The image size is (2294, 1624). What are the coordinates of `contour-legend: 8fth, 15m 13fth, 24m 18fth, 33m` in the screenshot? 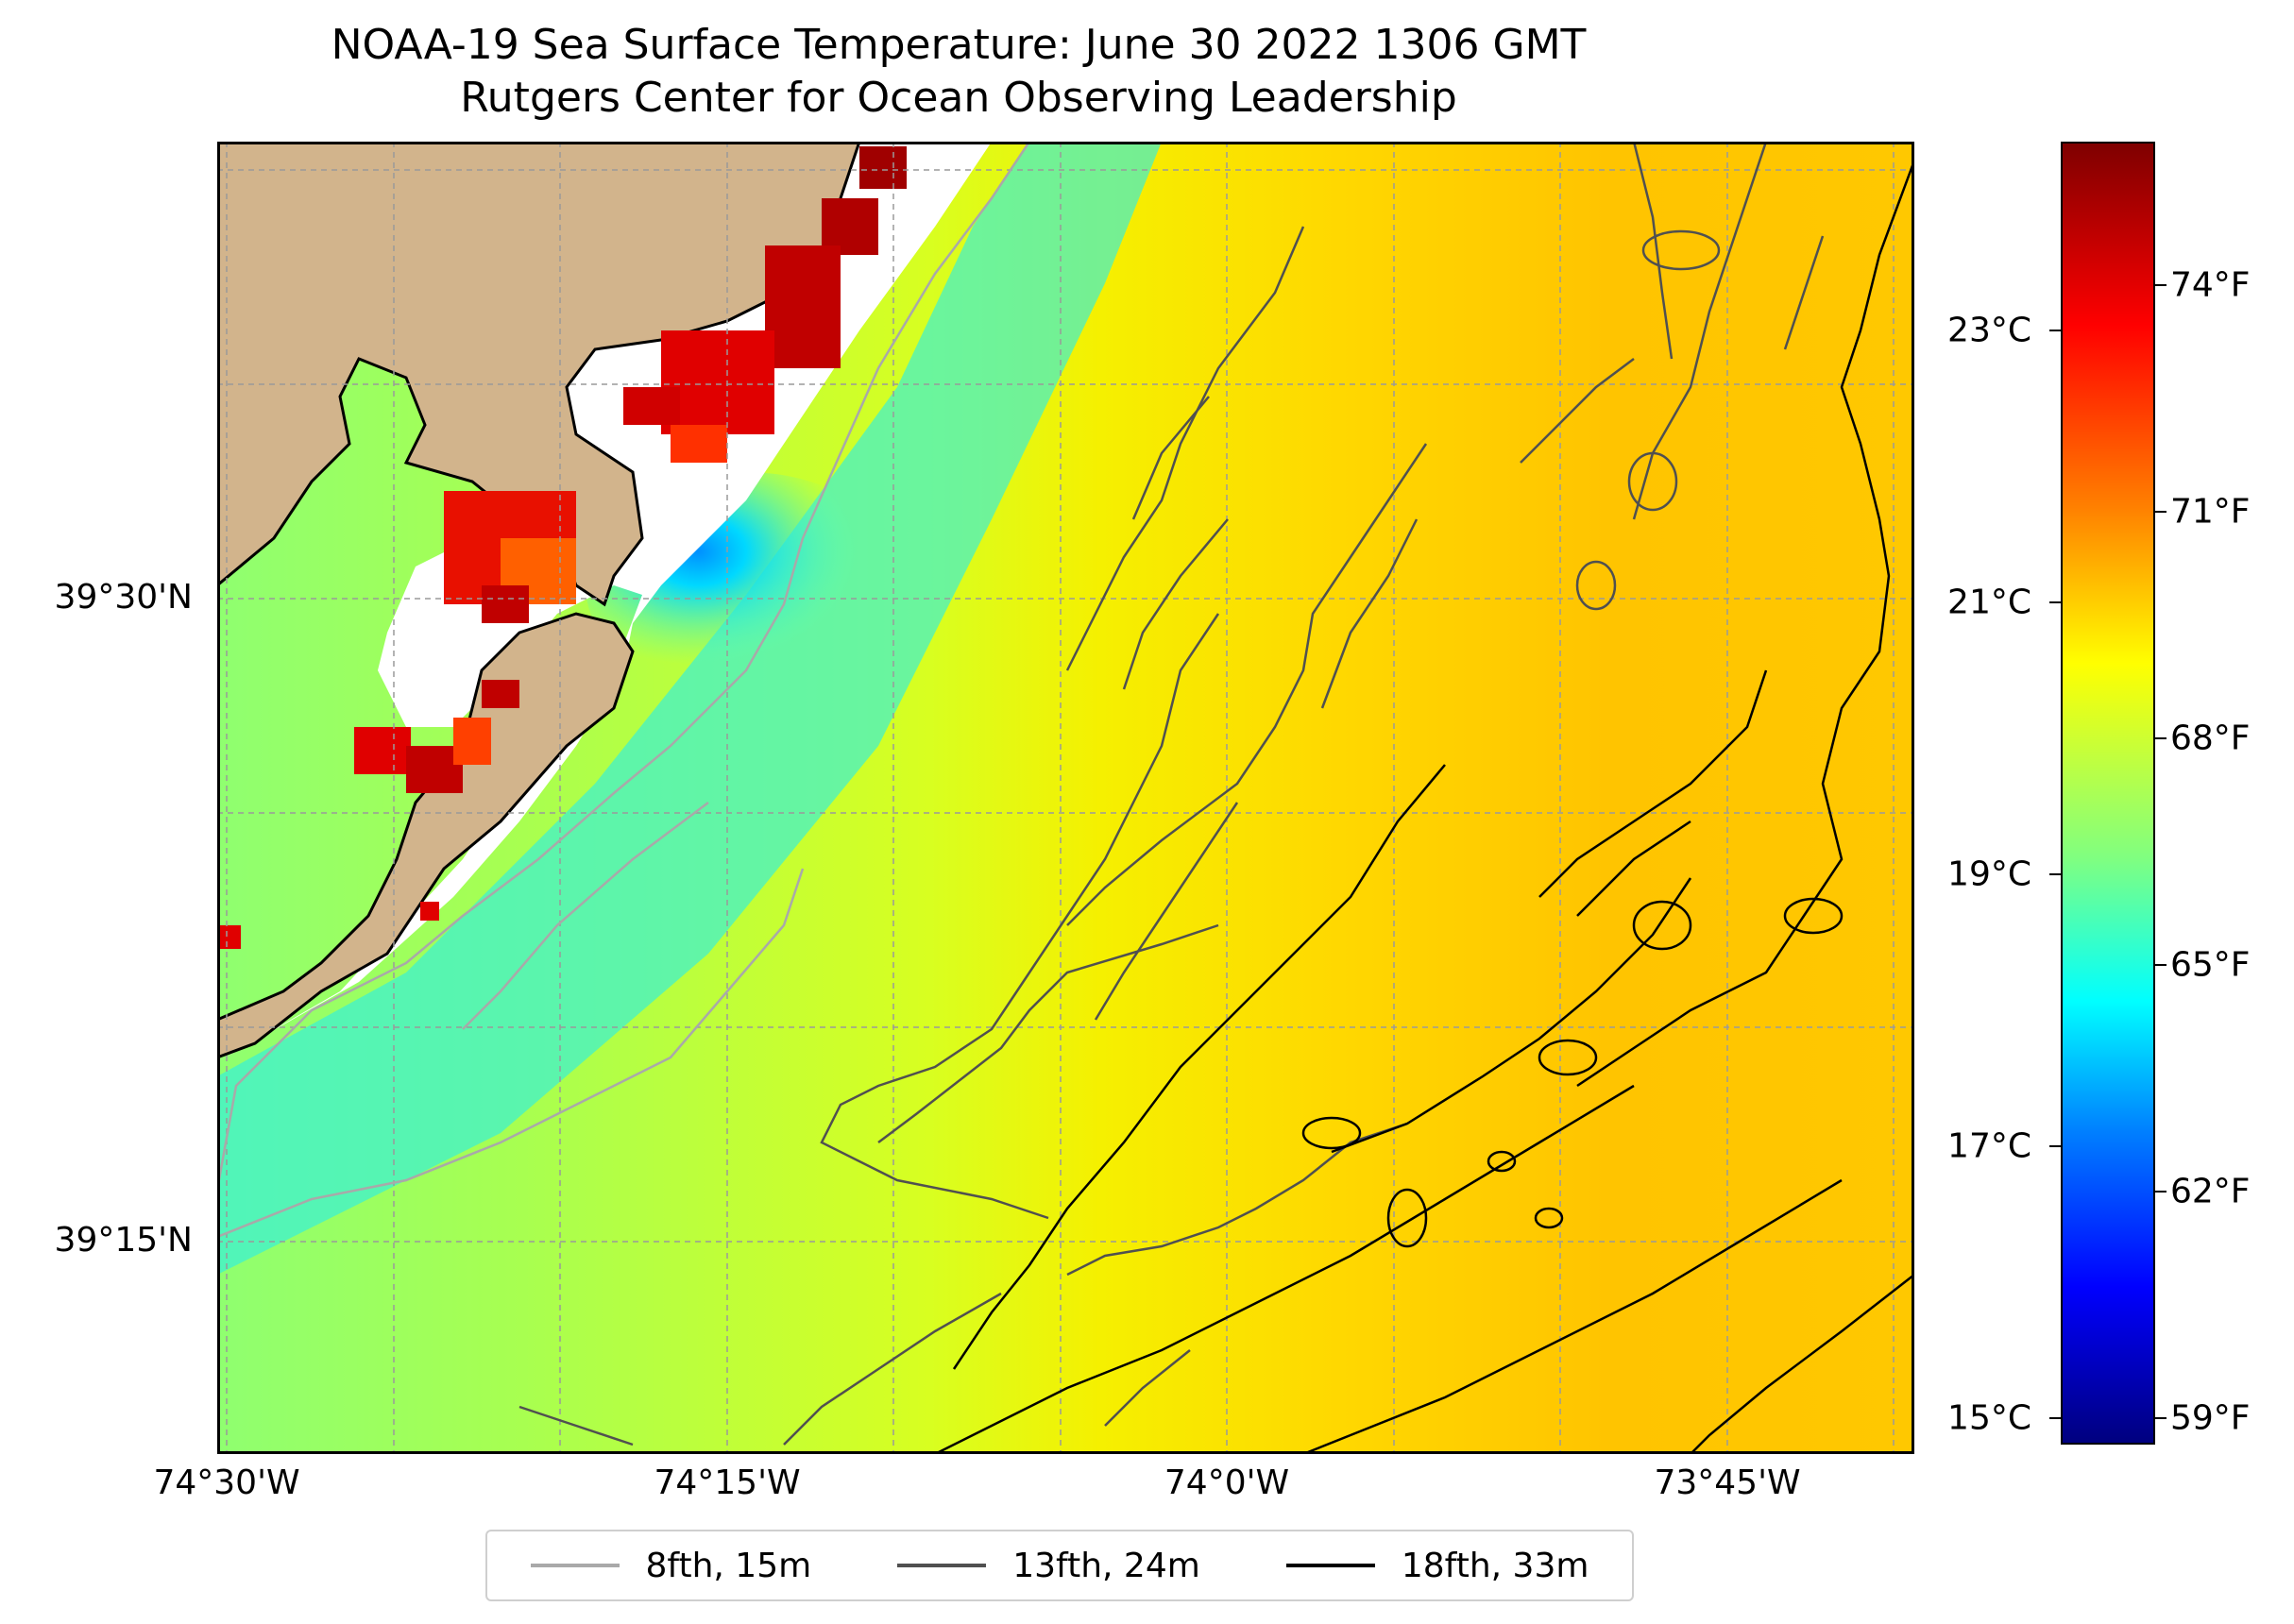 It's located at (1059, 1565).